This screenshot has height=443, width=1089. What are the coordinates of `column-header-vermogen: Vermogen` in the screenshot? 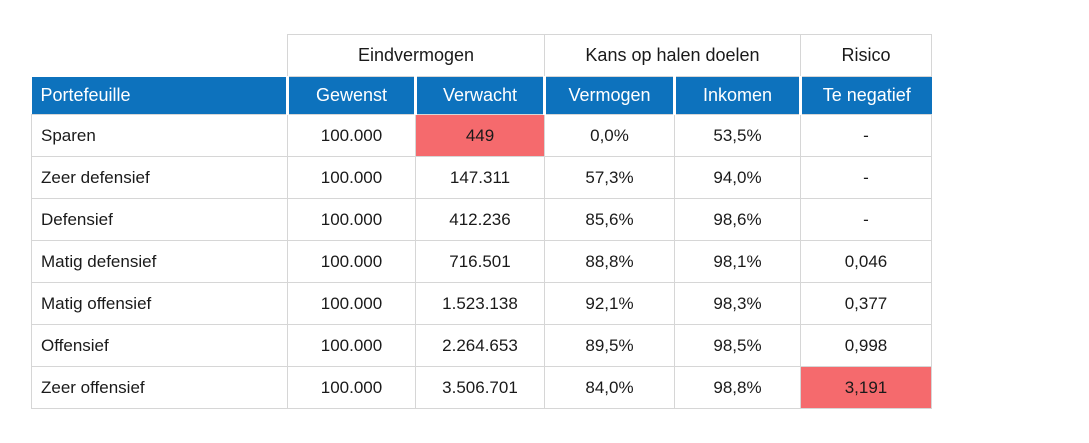 It's located at (609, 95).